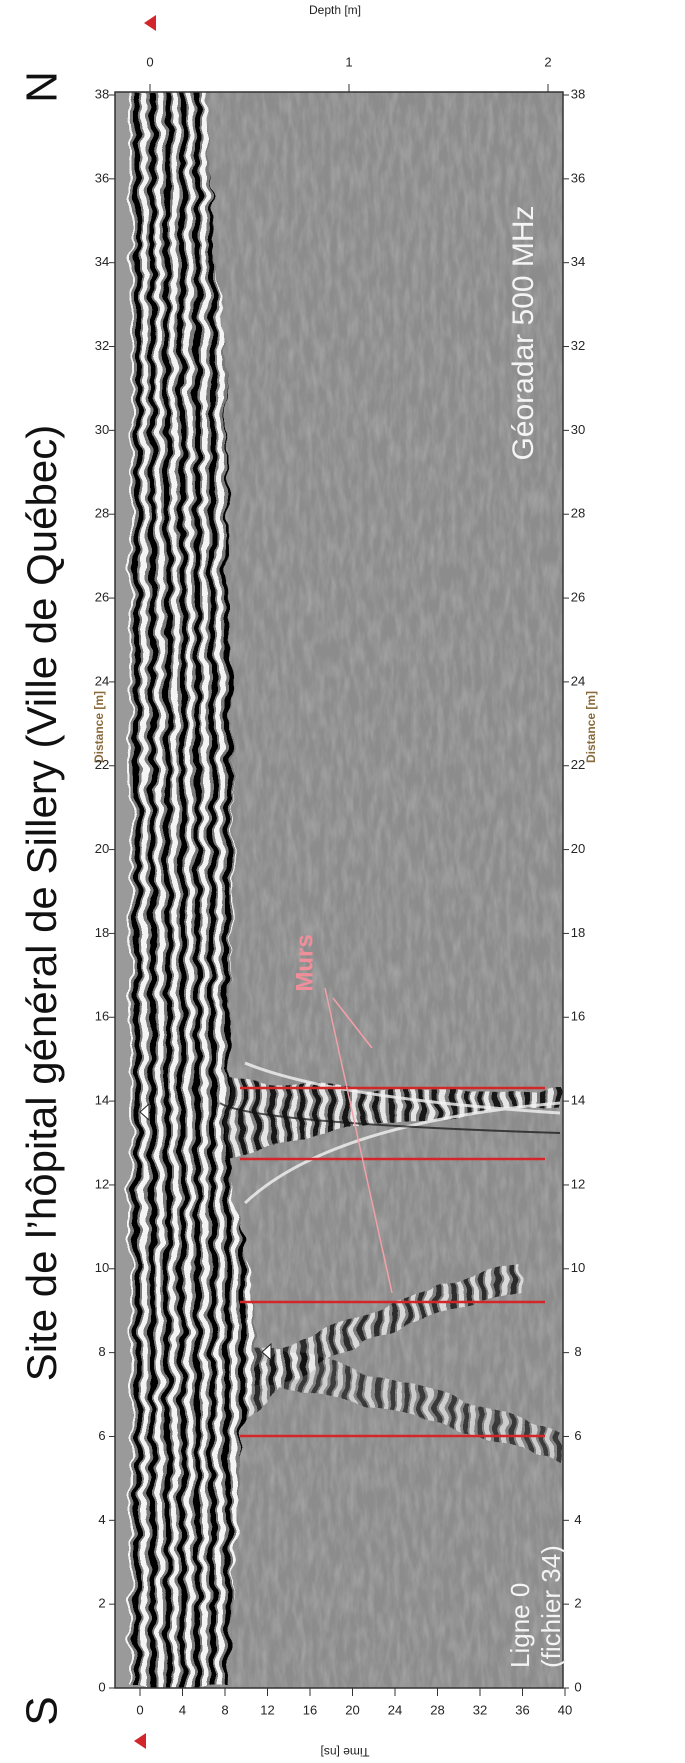 This screenshot has height=1763, width=685. Describe the element at coordinates (352, 1709) in the screenshot. I see `time-tick-label: 20` at that location.